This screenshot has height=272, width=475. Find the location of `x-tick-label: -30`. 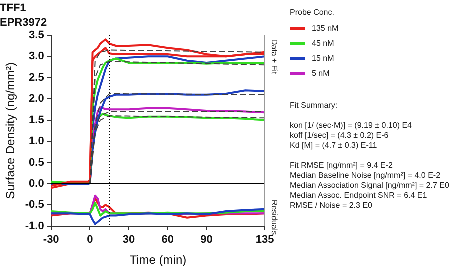

x-tick-label: -30 is located at coordinates (51, 240).